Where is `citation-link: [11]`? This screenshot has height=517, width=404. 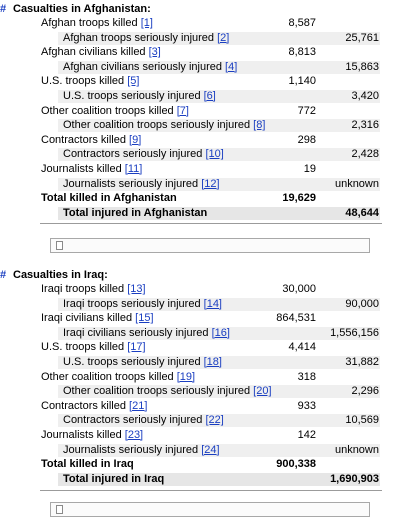 citation-link: [11] is located at coordinates (133, 168).